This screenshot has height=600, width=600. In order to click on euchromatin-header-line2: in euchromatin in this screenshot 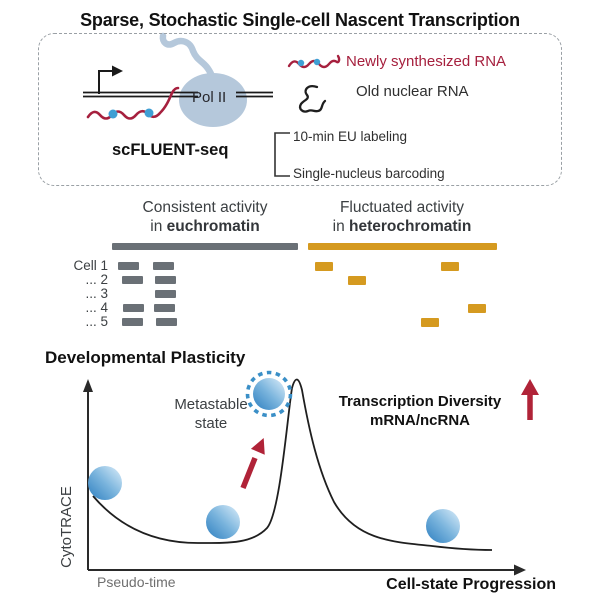, I will do `click(205, 226)`.